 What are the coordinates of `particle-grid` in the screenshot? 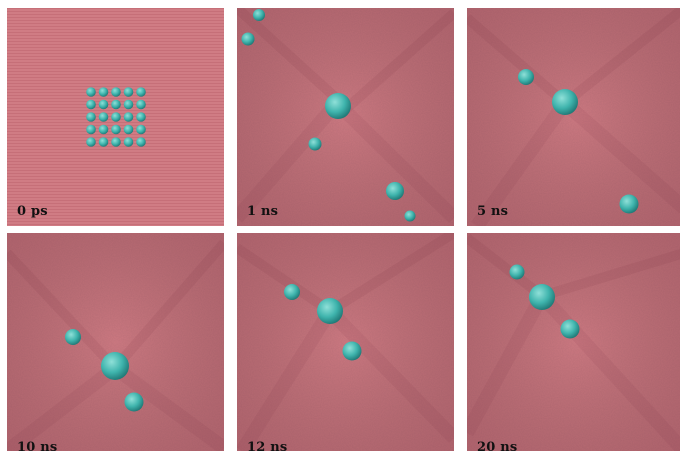 It's located at (116, 117).